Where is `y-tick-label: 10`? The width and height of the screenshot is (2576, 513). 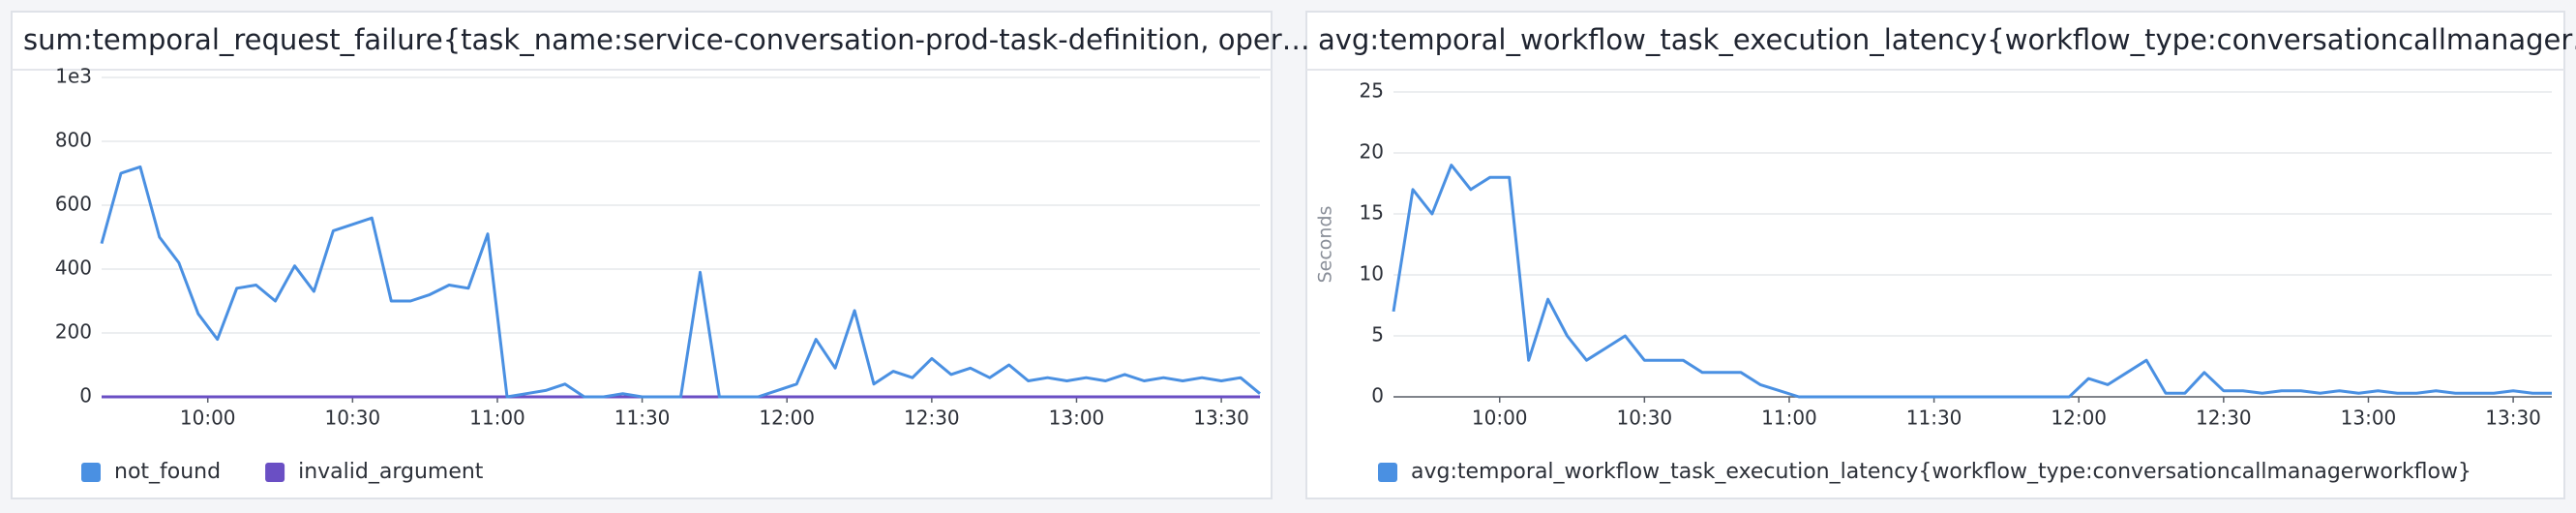 y-tick-label: 10 is located at coordinates (1372, 274).